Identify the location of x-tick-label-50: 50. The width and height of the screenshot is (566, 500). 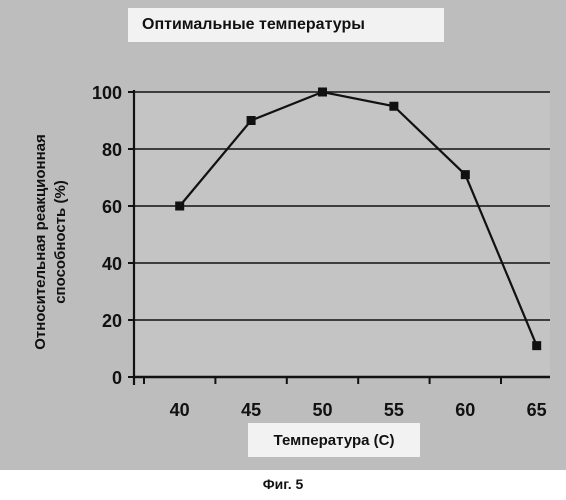
(322, 410).